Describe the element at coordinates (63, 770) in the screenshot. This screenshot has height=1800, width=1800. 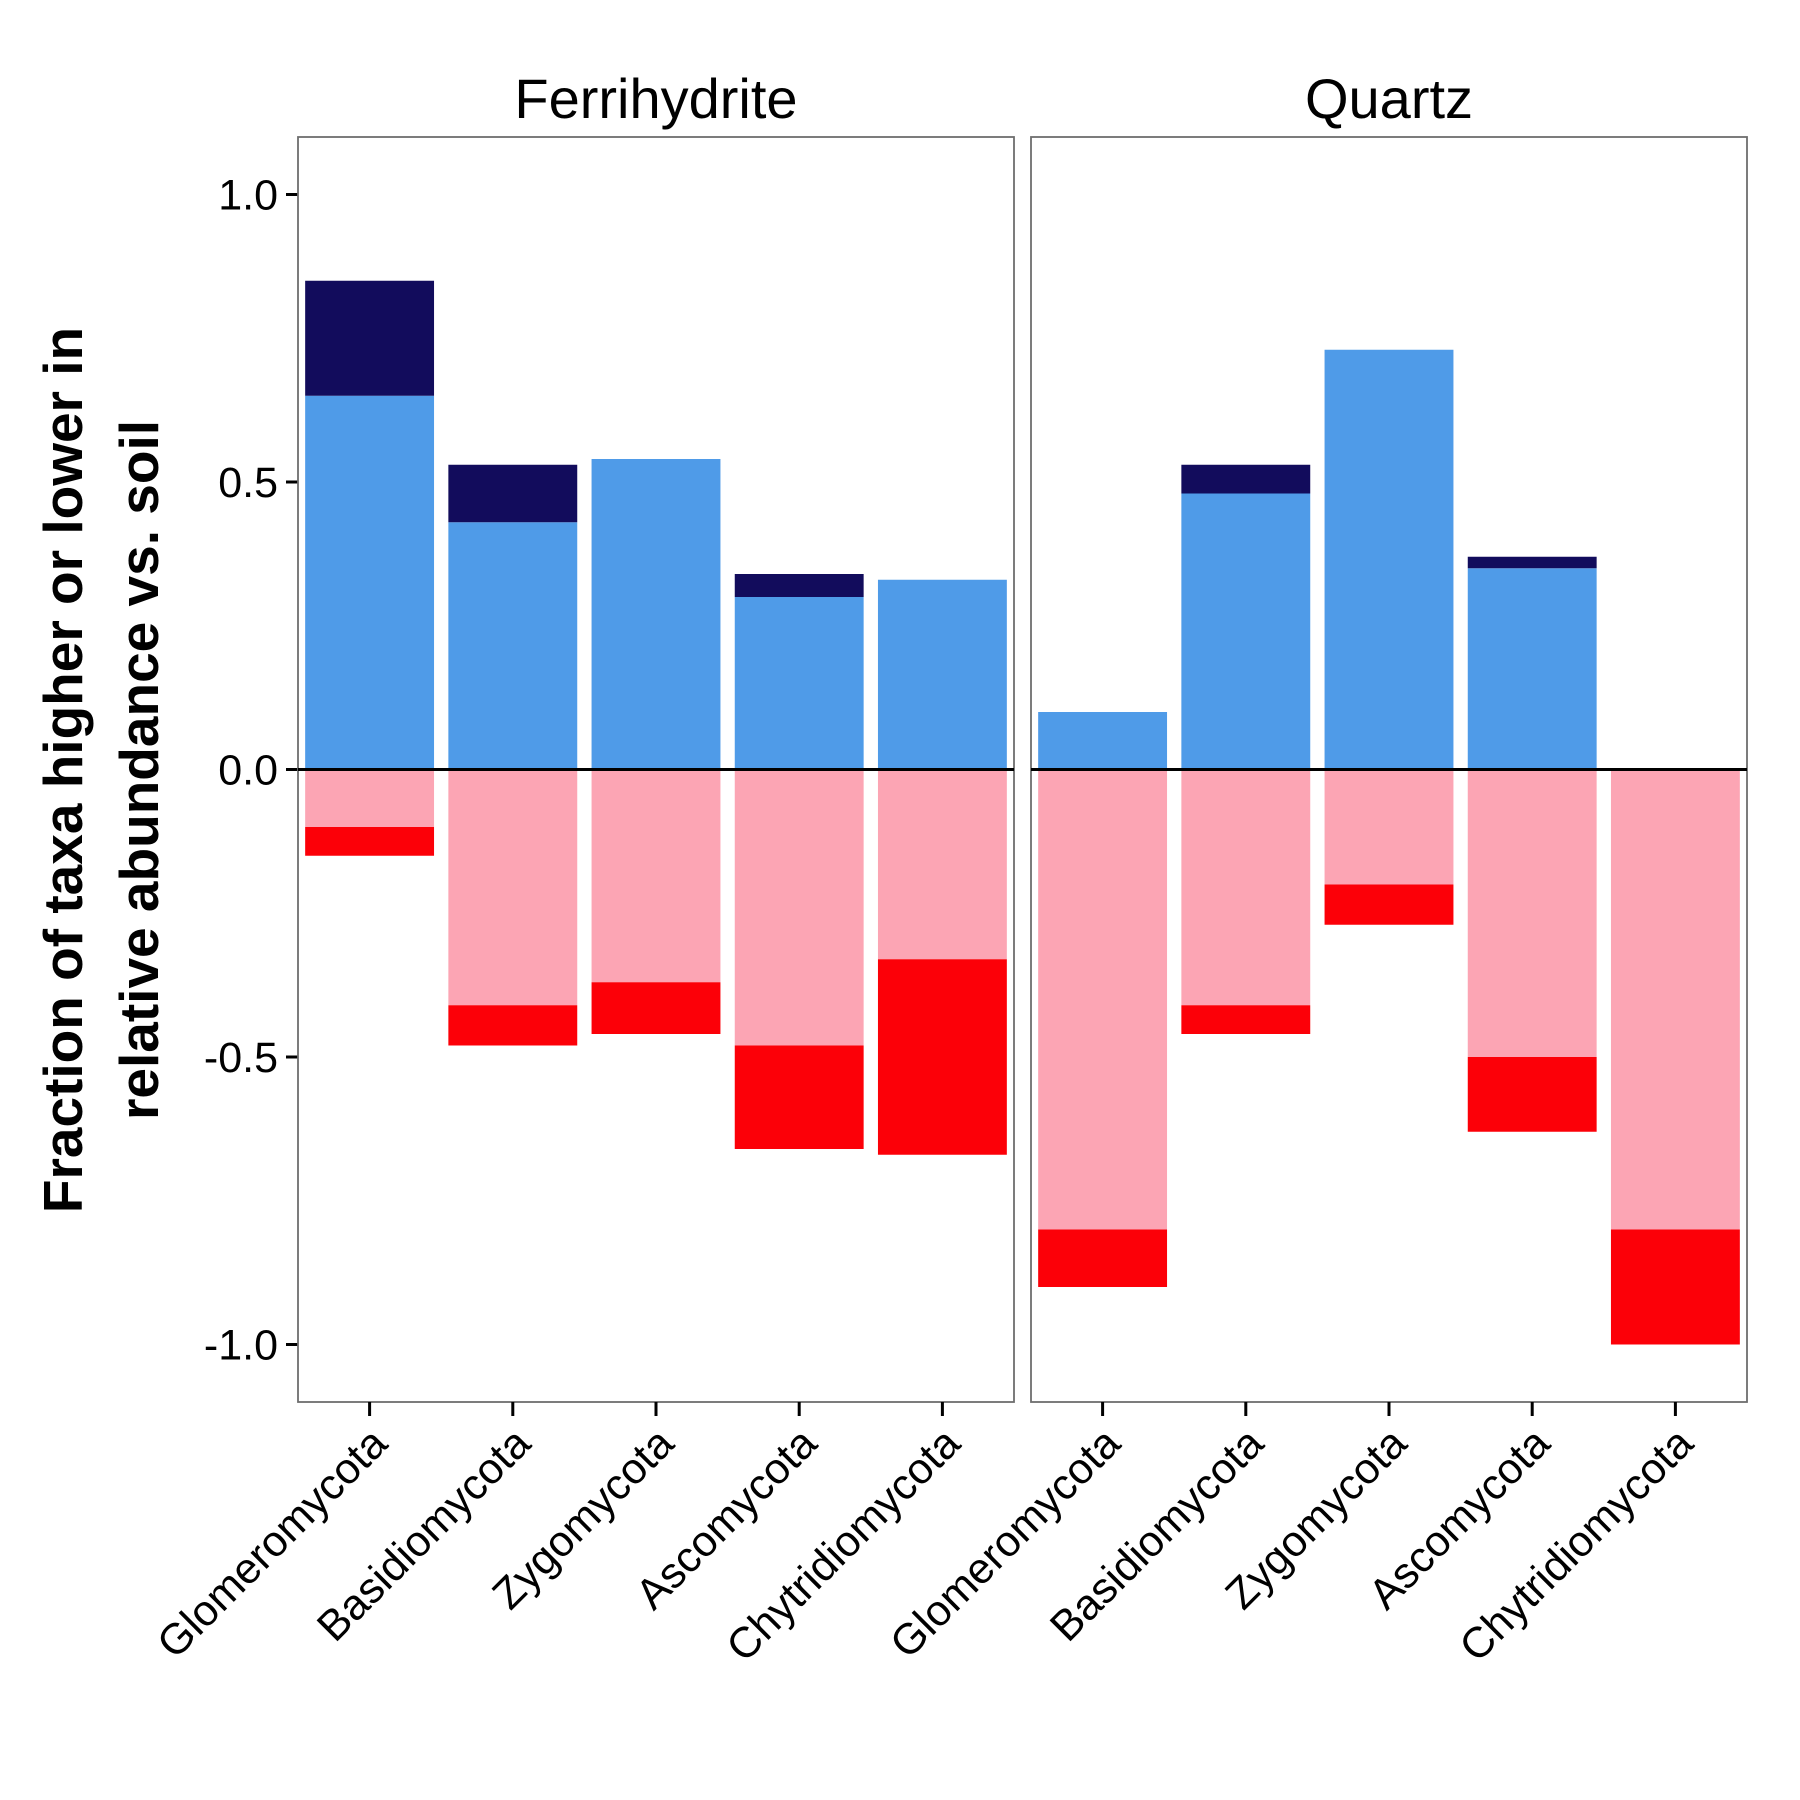
I see `y-axis-title-line-1: Fraction of taxa higher or lower in` at that location.